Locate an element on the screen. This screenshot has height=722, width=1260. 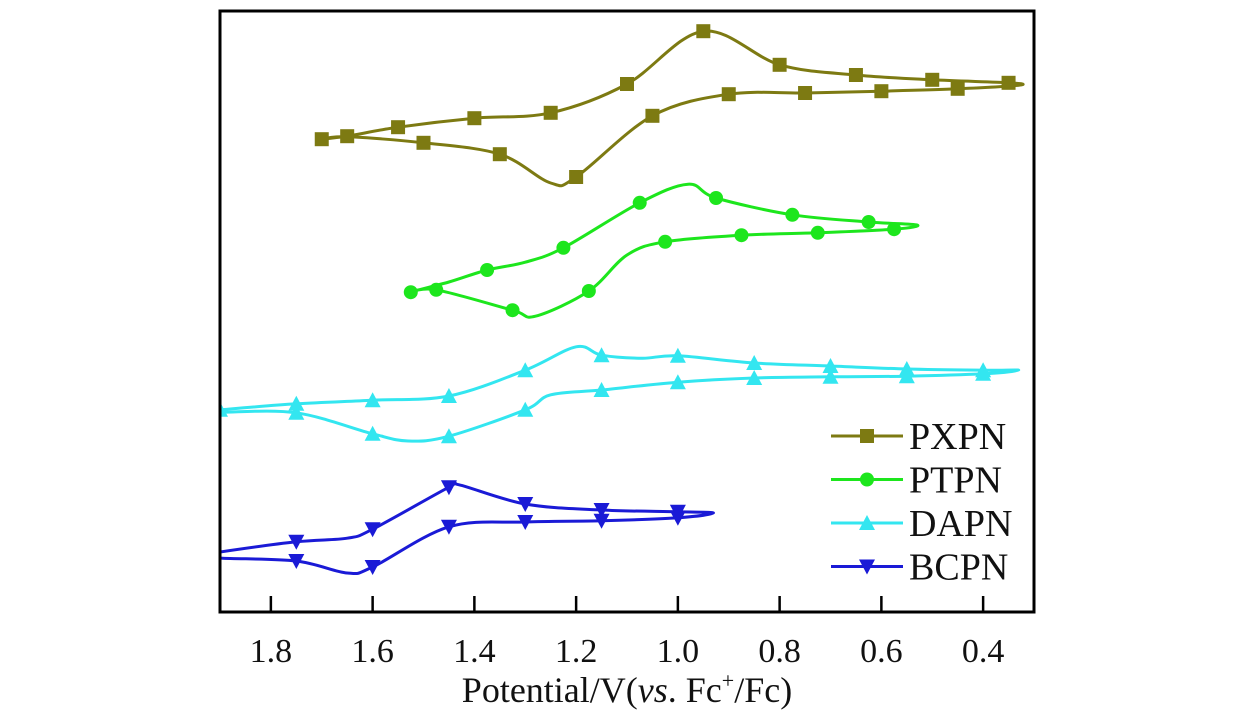
legend-item-pxpn: PXPN is located at coordinates (918, 437).